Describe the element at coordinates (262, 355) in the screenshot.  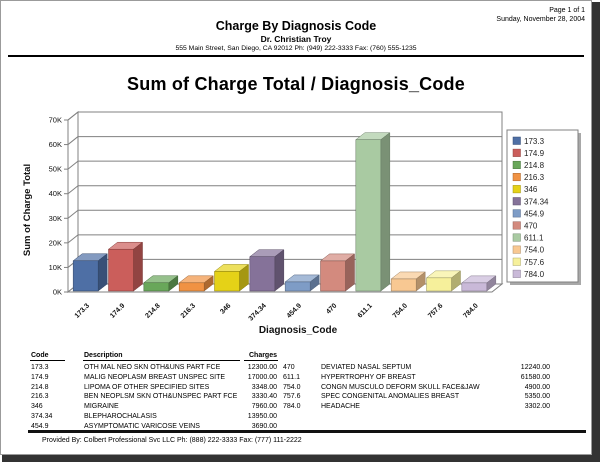
I see `col-header-charges: Charges` at that location.